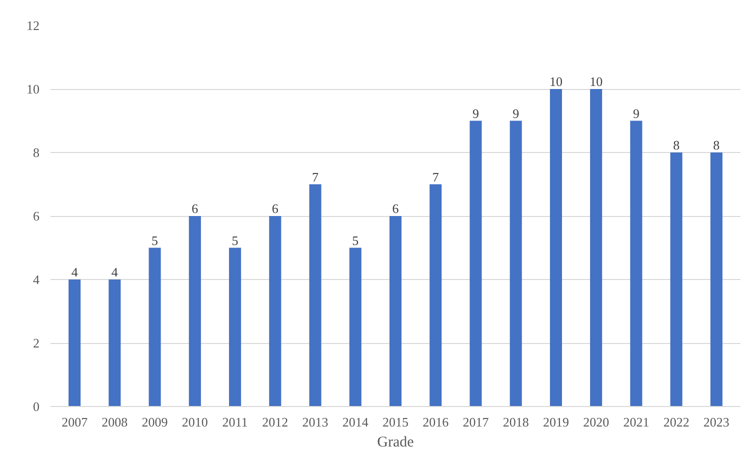 The height and width of the screenshot is (459, 756). Describe the element at coordinates (75, 422) in the screenshot. I see `x-tick-label: 2007` at that location.